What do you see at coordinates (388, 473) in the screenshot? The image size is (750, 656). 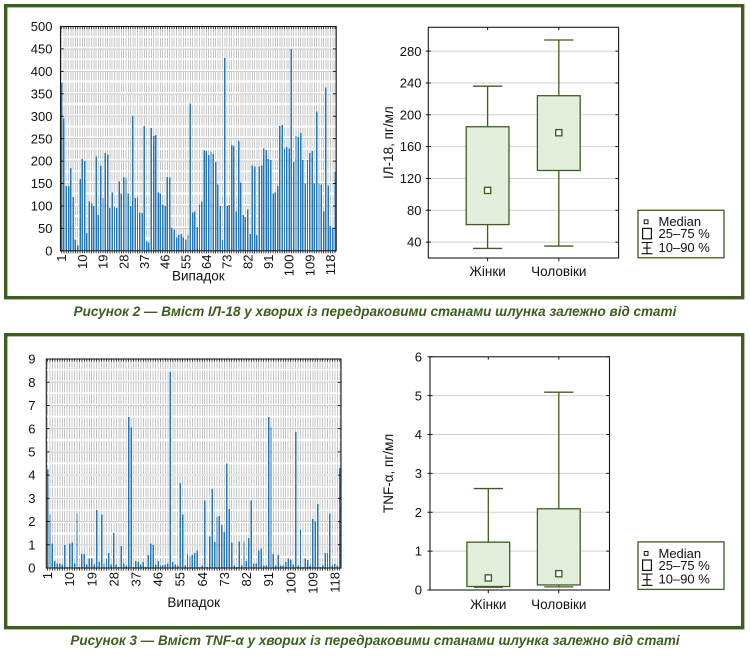 I see `svg-text: TNF-α, пг/мл` at bounding box center [388, 473].